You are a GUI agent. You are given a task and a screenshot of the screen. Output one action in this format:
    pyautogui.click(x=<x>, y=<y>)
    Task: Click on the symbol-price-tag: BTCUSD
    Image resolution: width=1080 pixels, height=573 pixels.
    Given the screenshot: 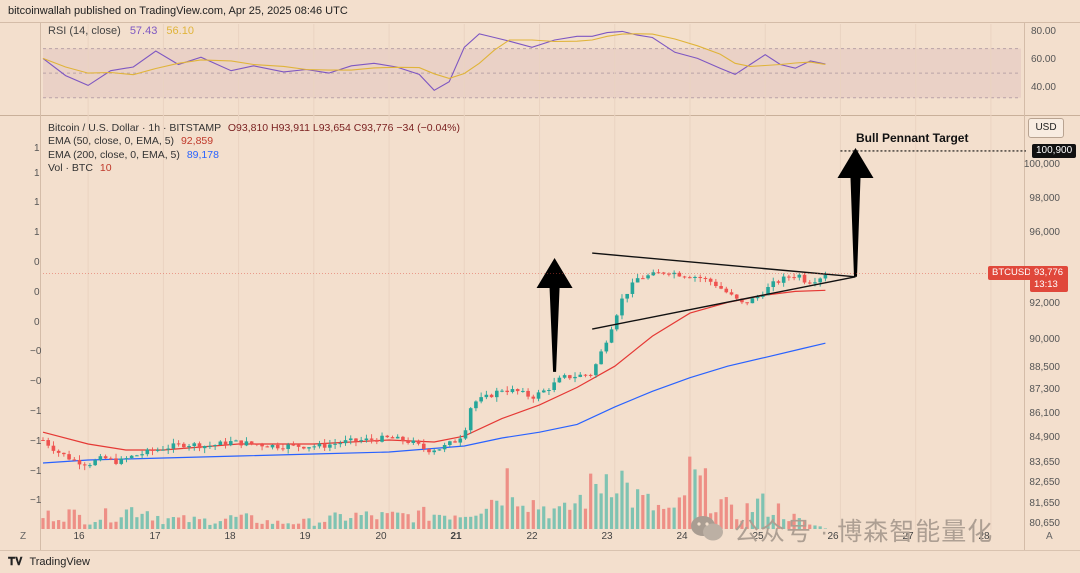 What is the action you would take?
    pyautogui.click(x=1012, y=273)
    